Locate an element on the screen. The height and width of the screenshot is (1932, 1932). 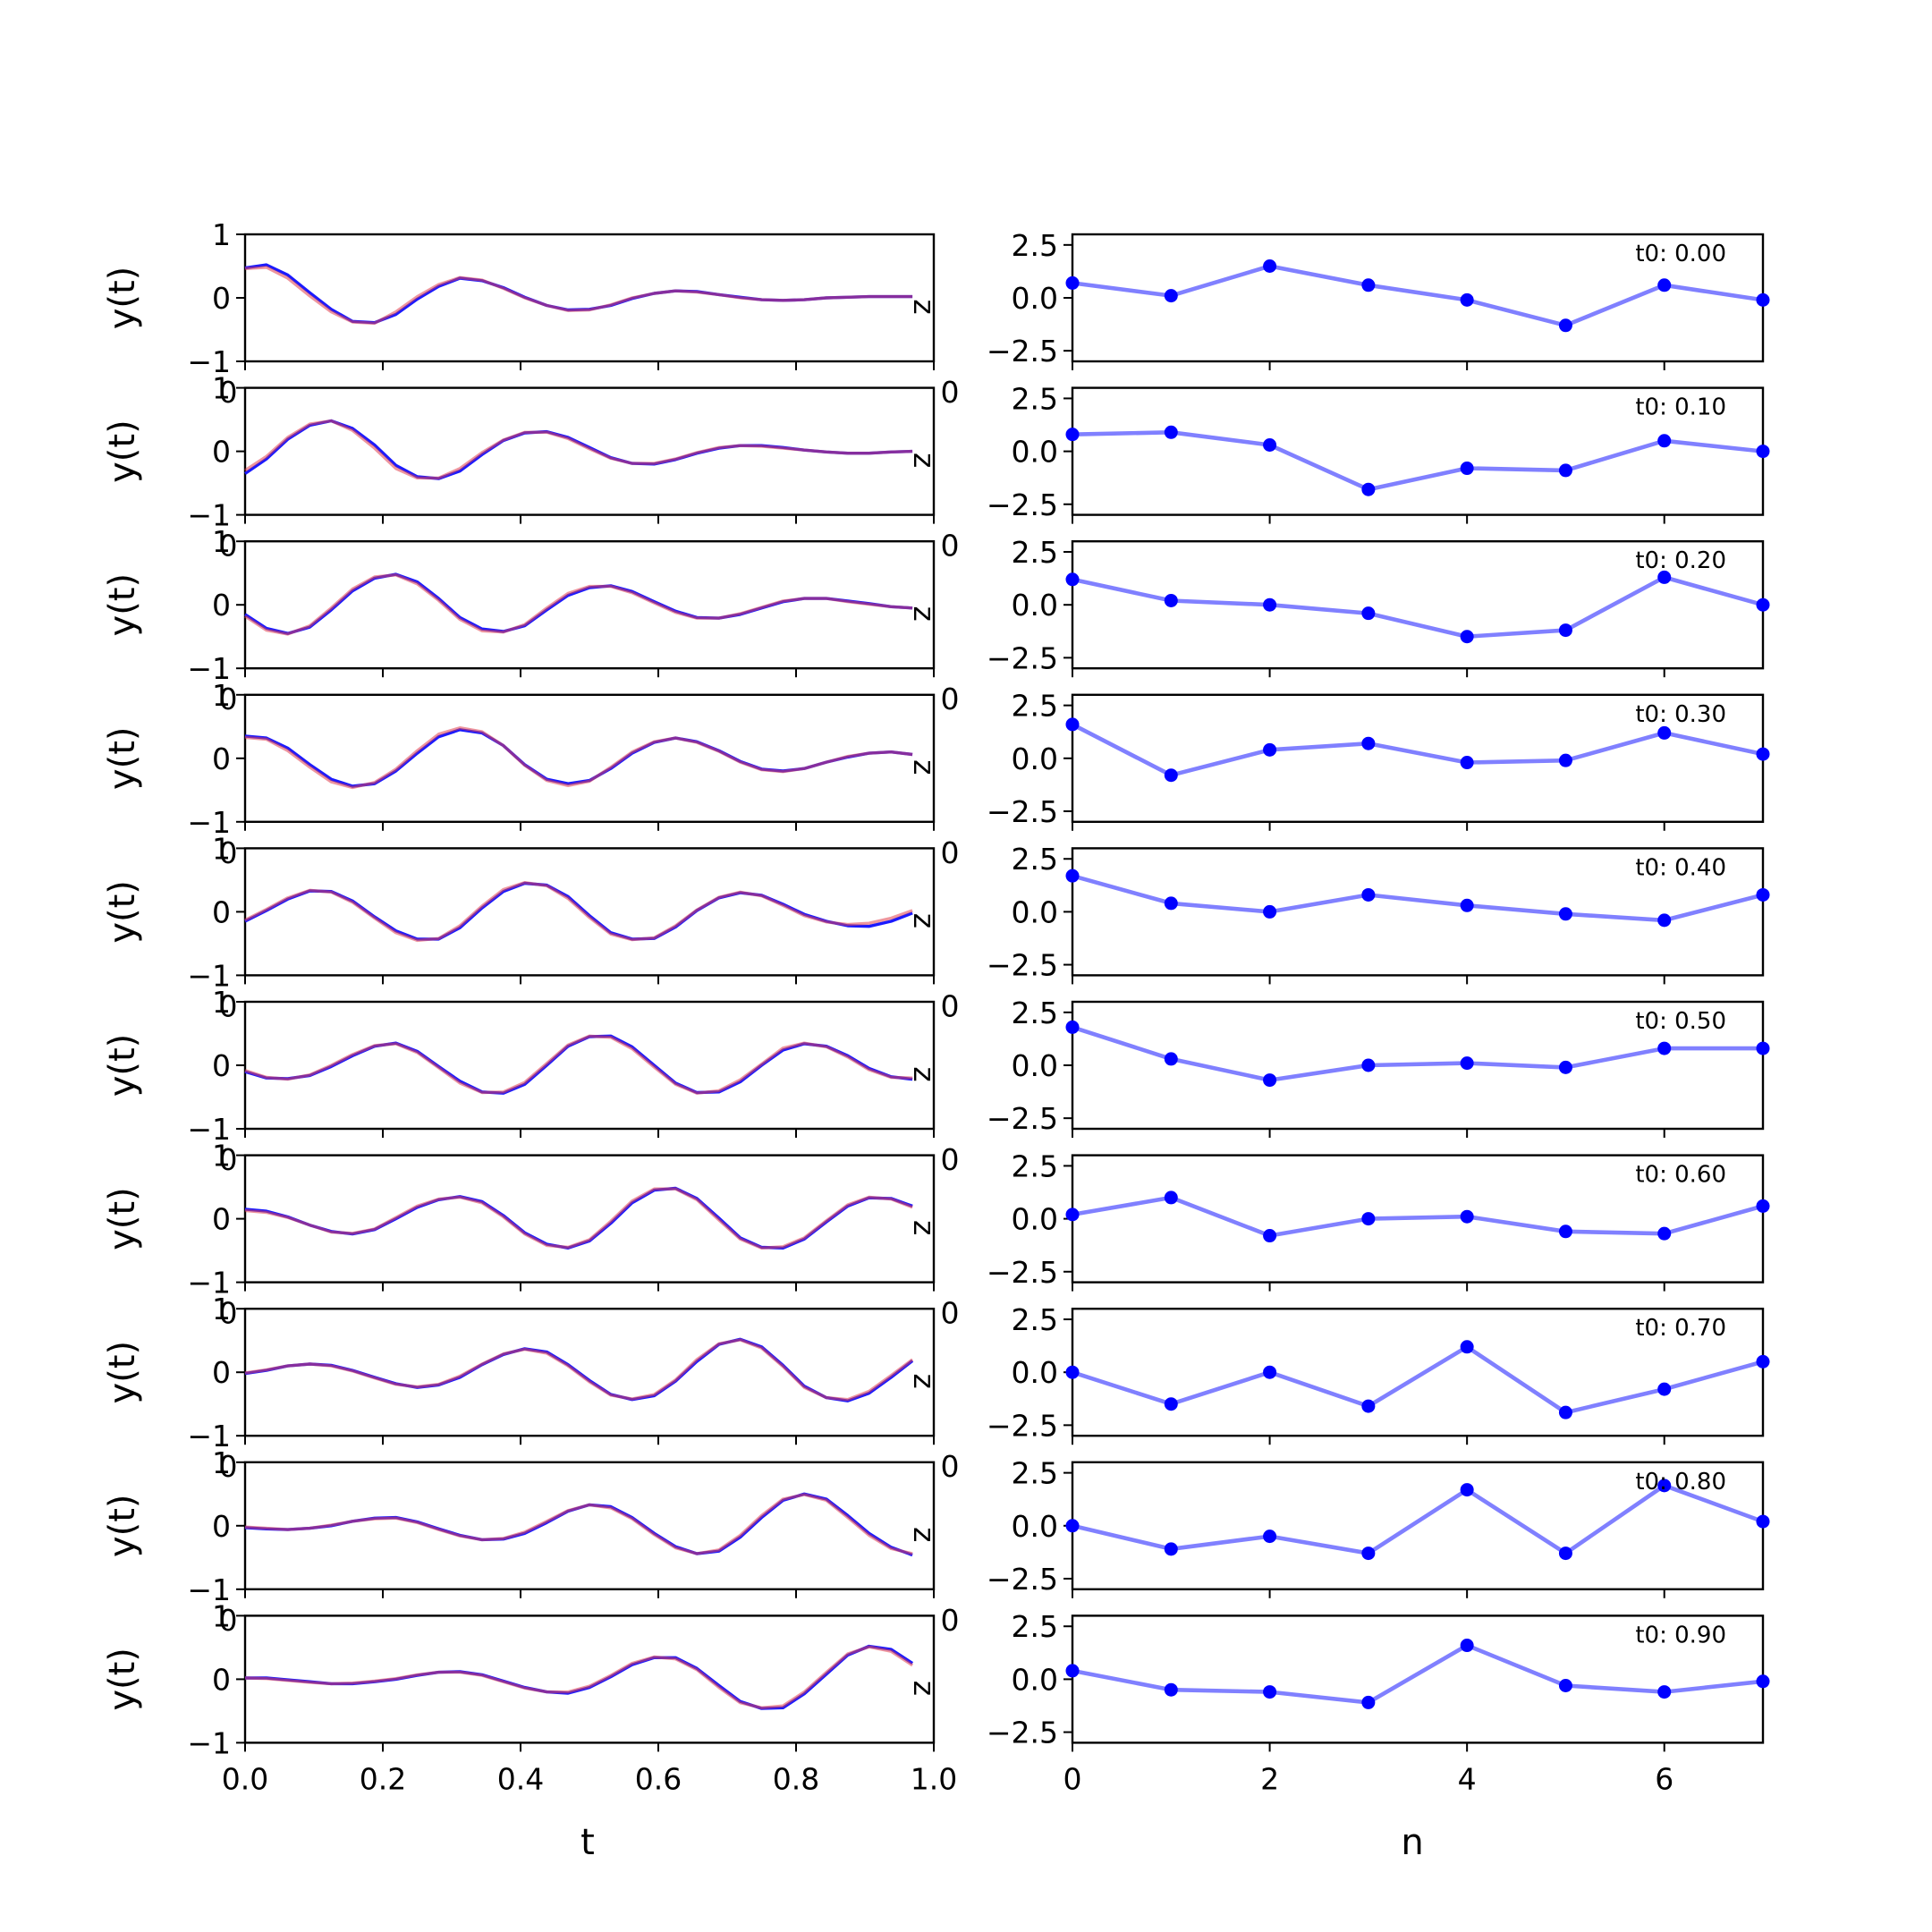
left-subplot-2: 10−10y(t) z is located at coordinates (522, 620).